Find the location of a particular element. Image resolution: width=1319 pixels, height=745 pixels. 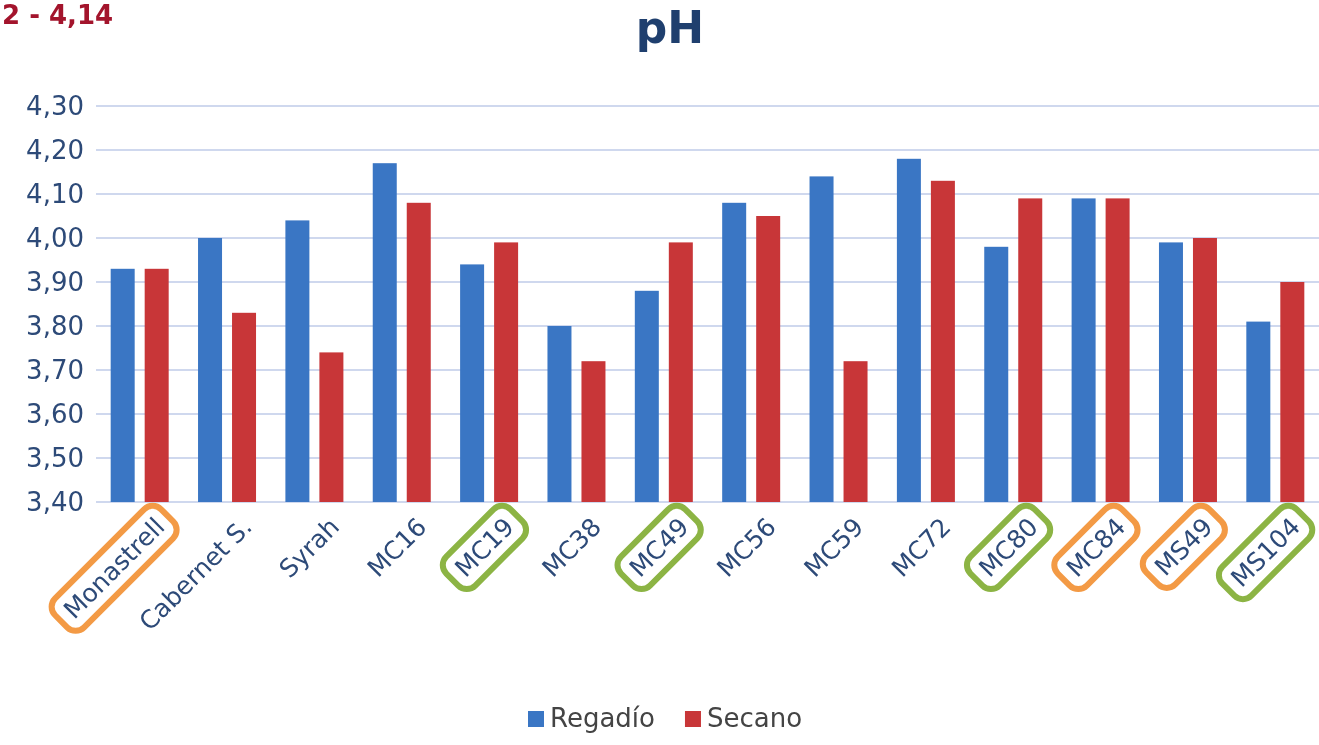

chart-title: pH is located at coordinates (670, 27).